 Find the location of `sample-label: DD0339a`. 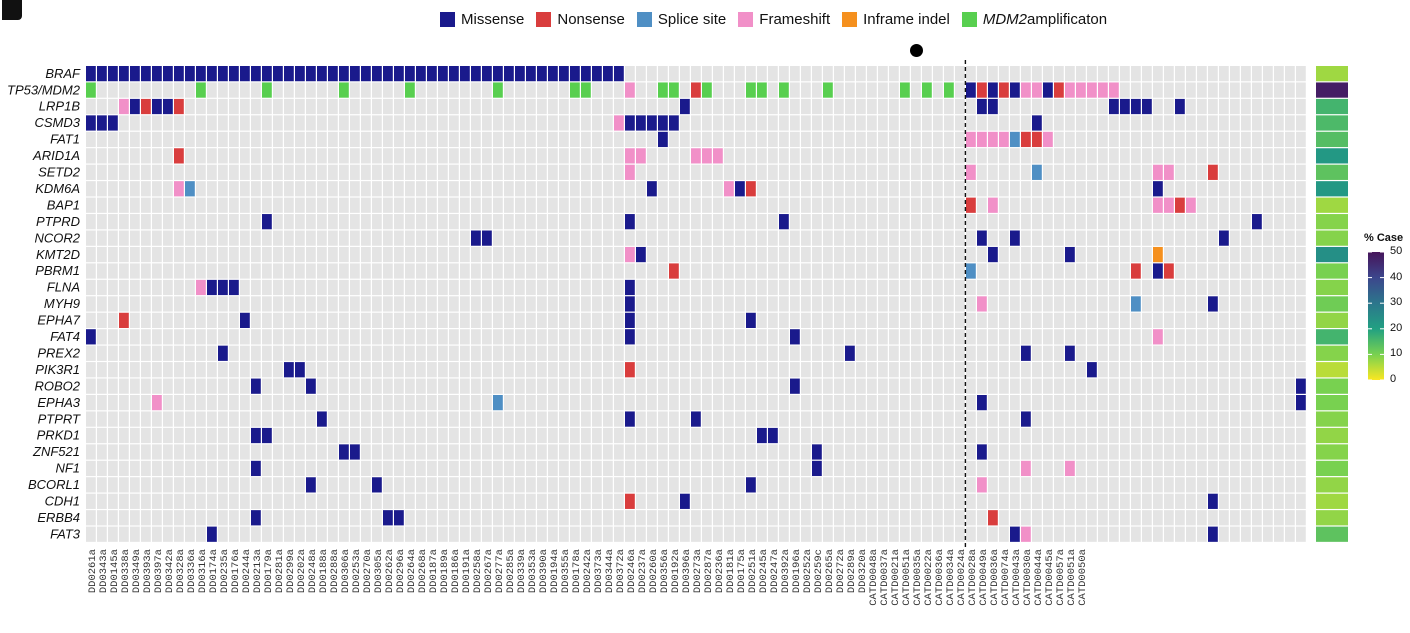

sample-label: DD0339a is located at coordinates (522, 571).